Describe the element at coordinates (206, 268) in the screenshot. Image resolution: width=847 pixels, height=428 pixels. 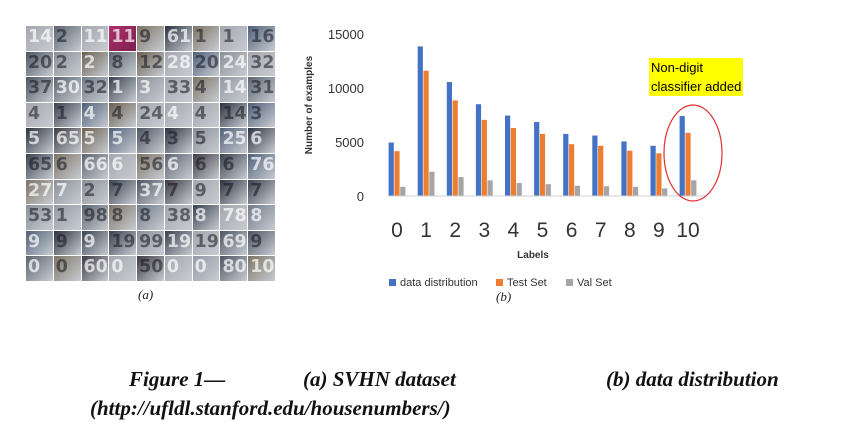
I see `sample-digit-tile: 0` at that location.